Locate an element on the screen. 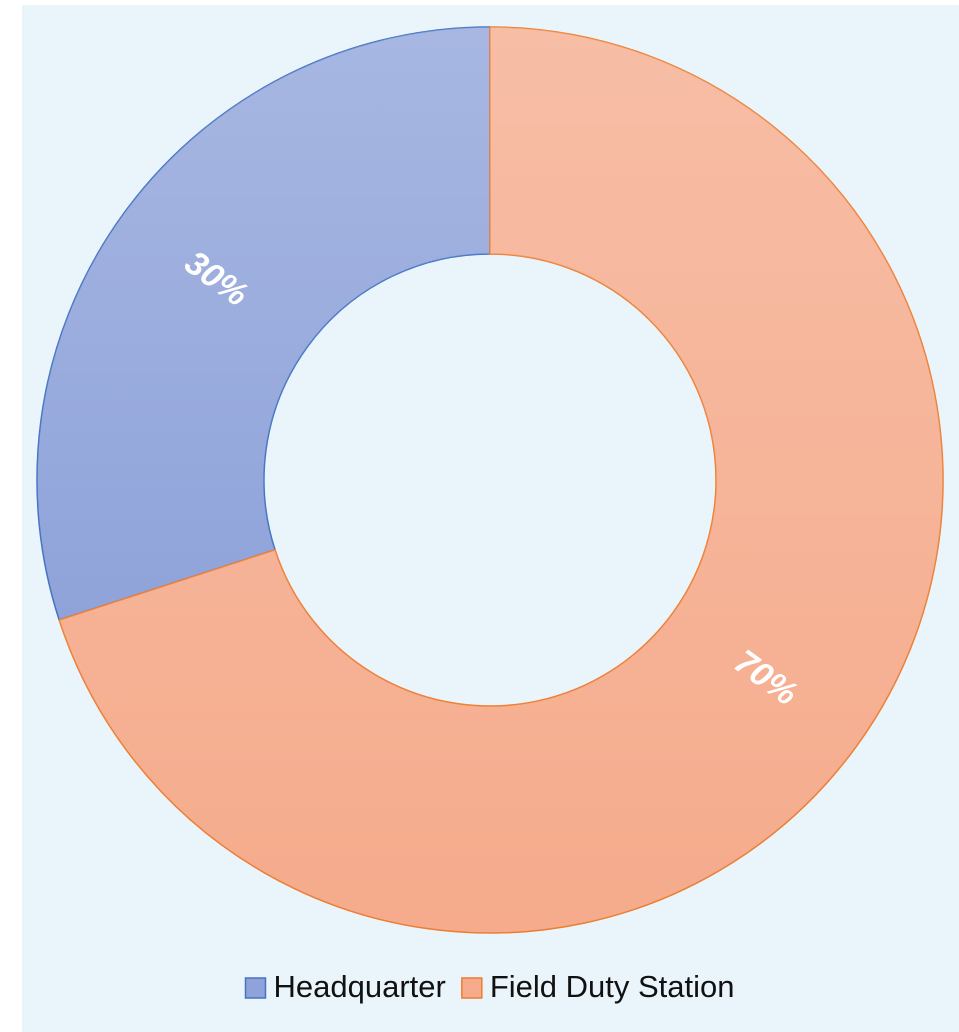 The image size is (959, 1032). legend: Headquarter Field Duty Station is located at coordinates (489, 986).